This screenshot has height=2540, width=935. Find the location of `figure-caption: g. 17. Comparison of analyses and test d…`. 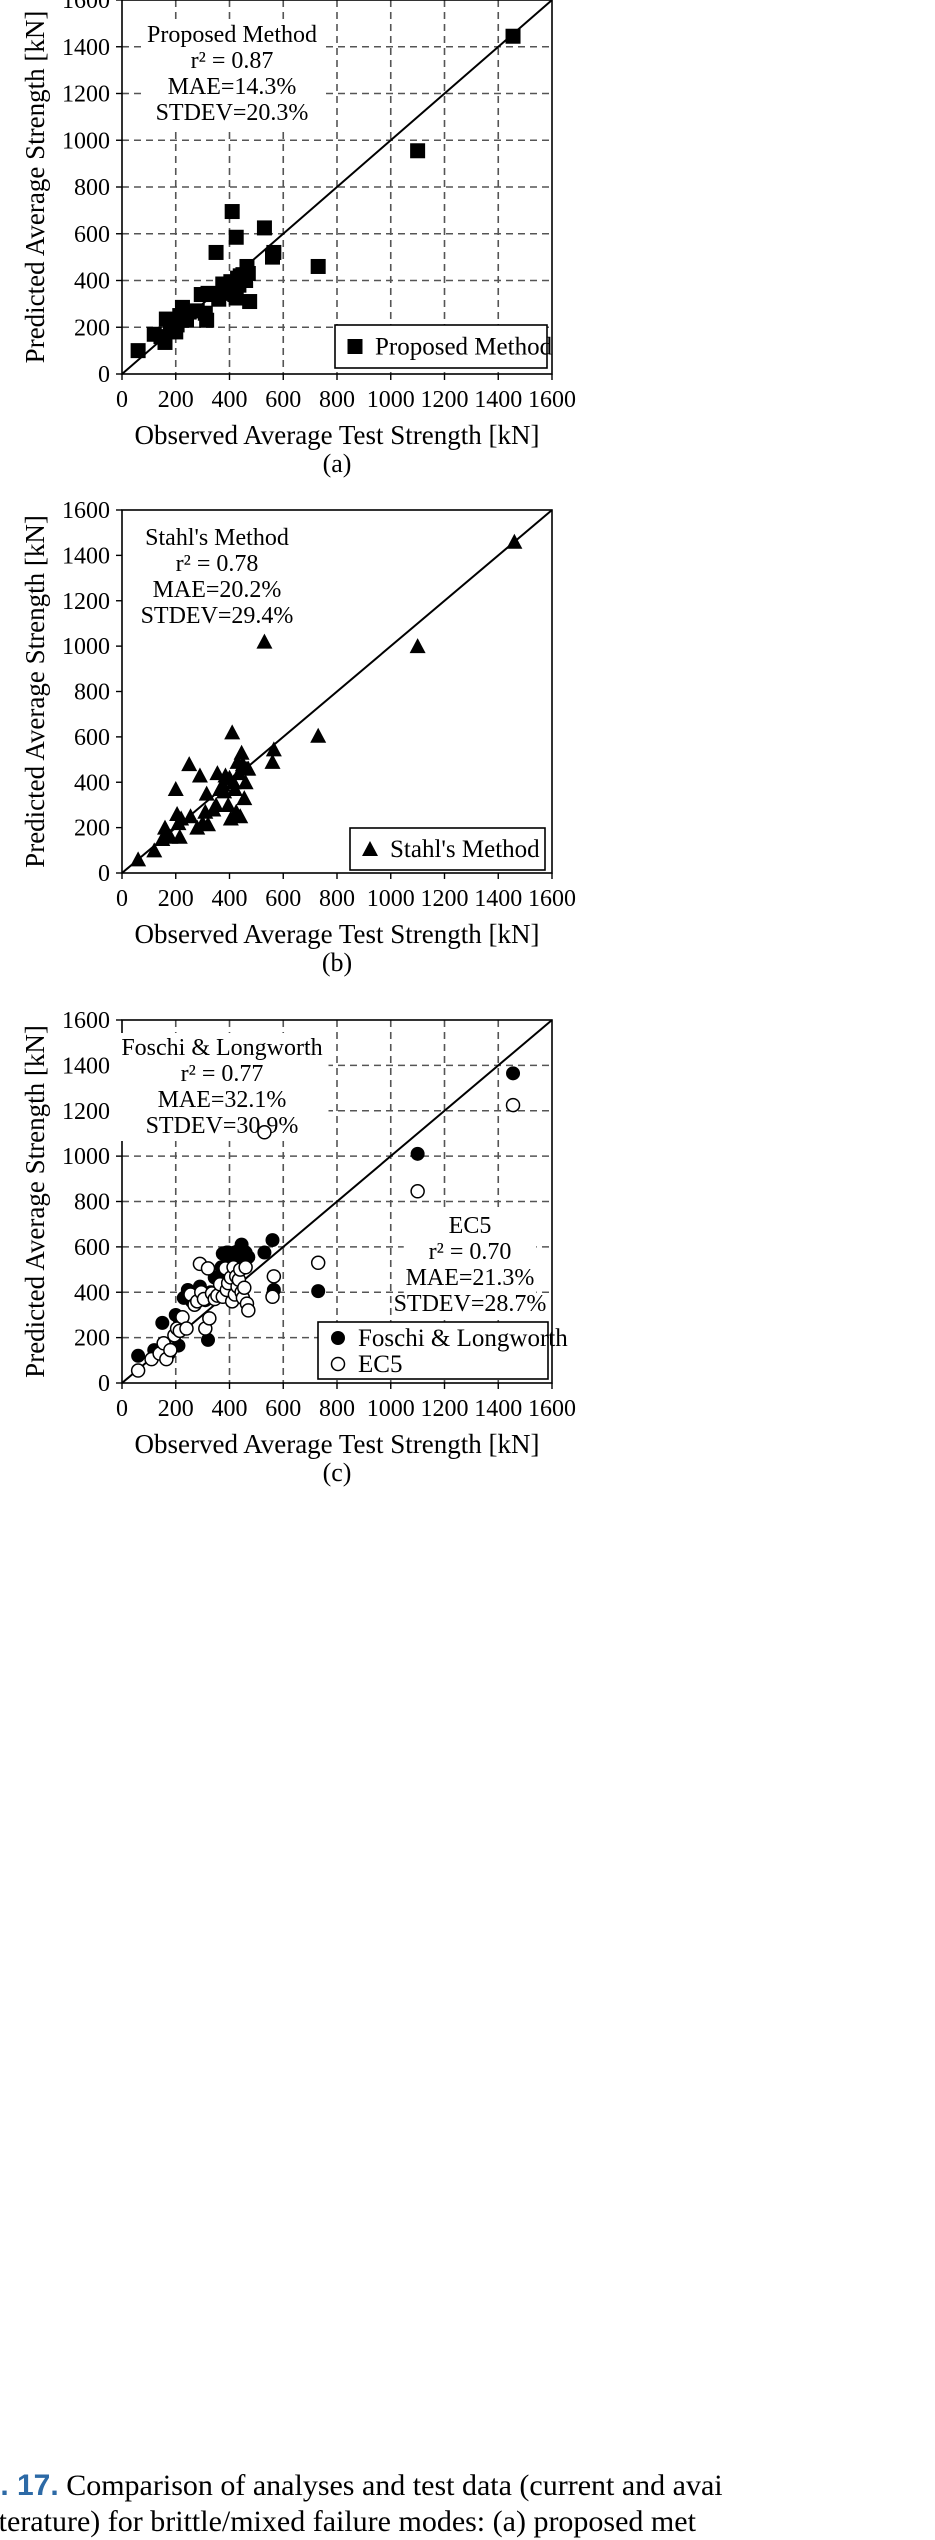

figure-caption: g. 17. Comparison of analyses and test d… is located at coordinates (467, 2504).